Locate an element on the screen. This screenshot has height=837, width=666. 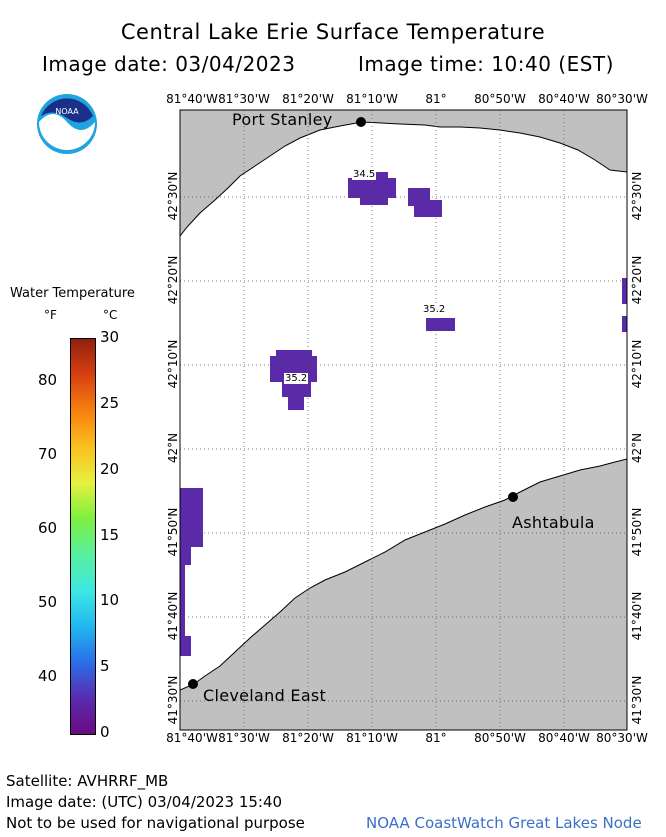
cleveland-east-marker is located at coordinates (193, 684).